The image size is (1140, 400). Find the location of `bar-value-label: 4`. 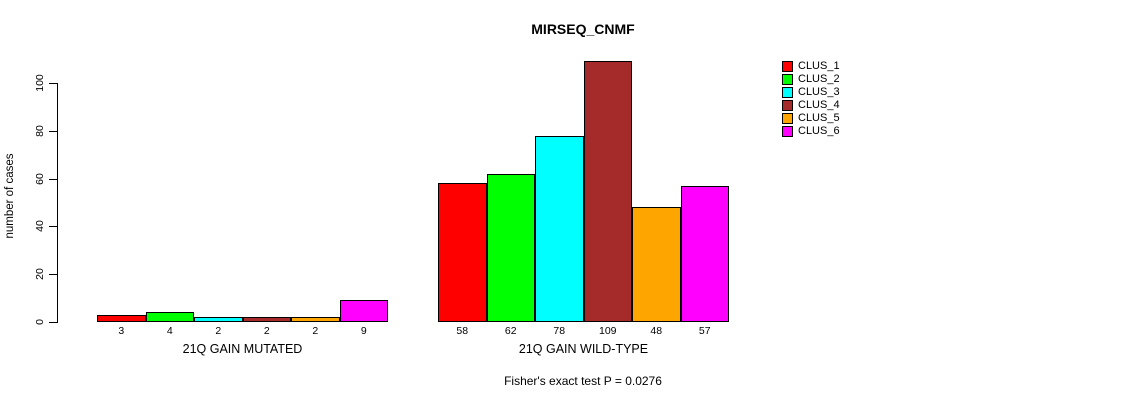

bar-value-label: 4 is located at coordinates (169, 331).